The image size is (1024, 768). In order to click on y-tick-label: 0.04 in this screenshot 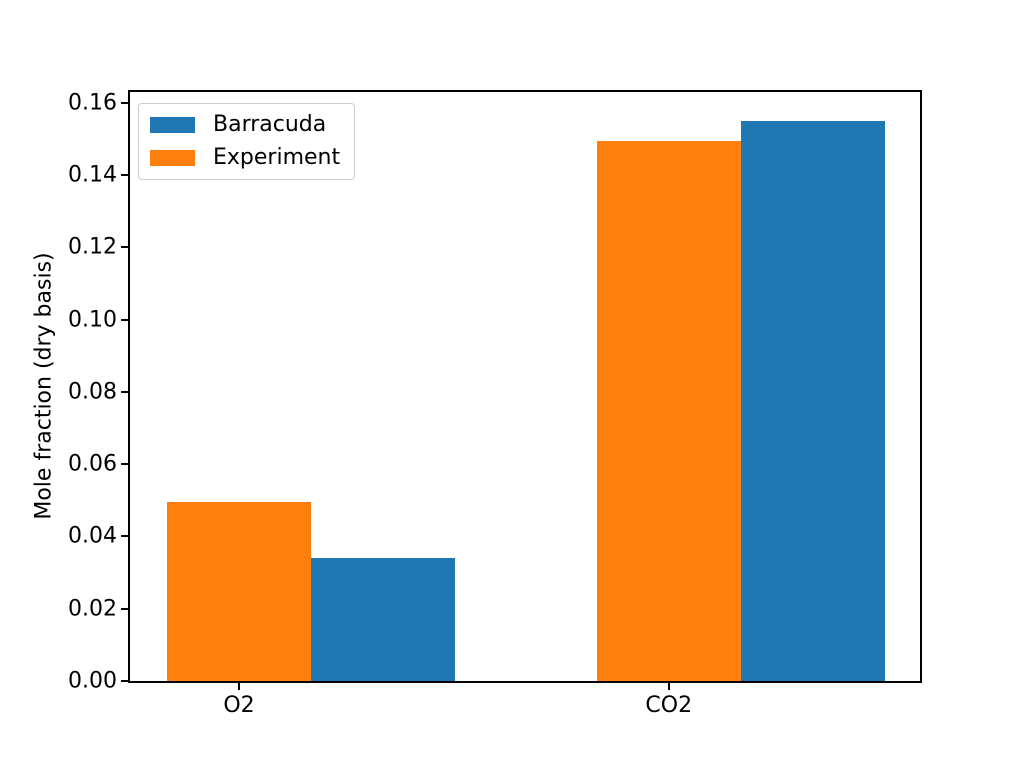, I will do `click(92, 536)`.